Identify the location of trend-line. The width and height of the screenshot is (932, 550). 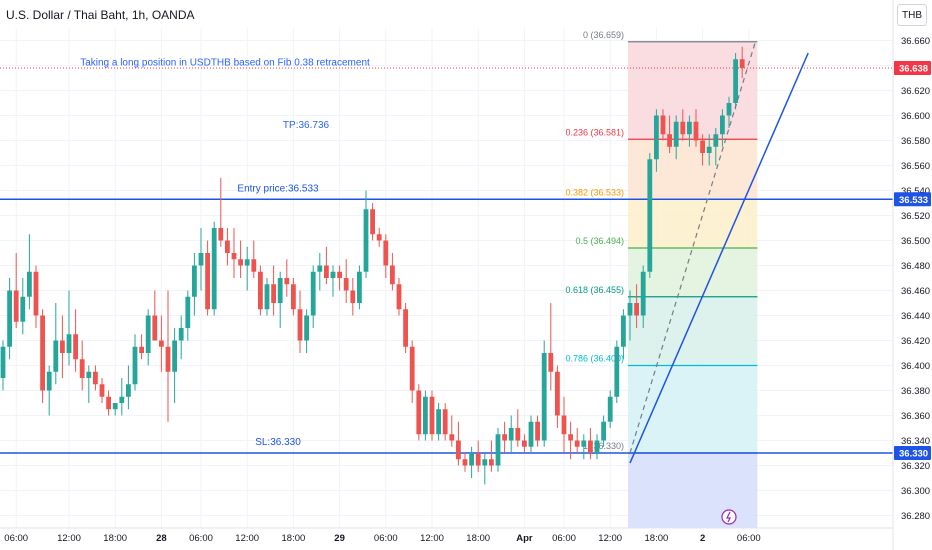
(719, 258).